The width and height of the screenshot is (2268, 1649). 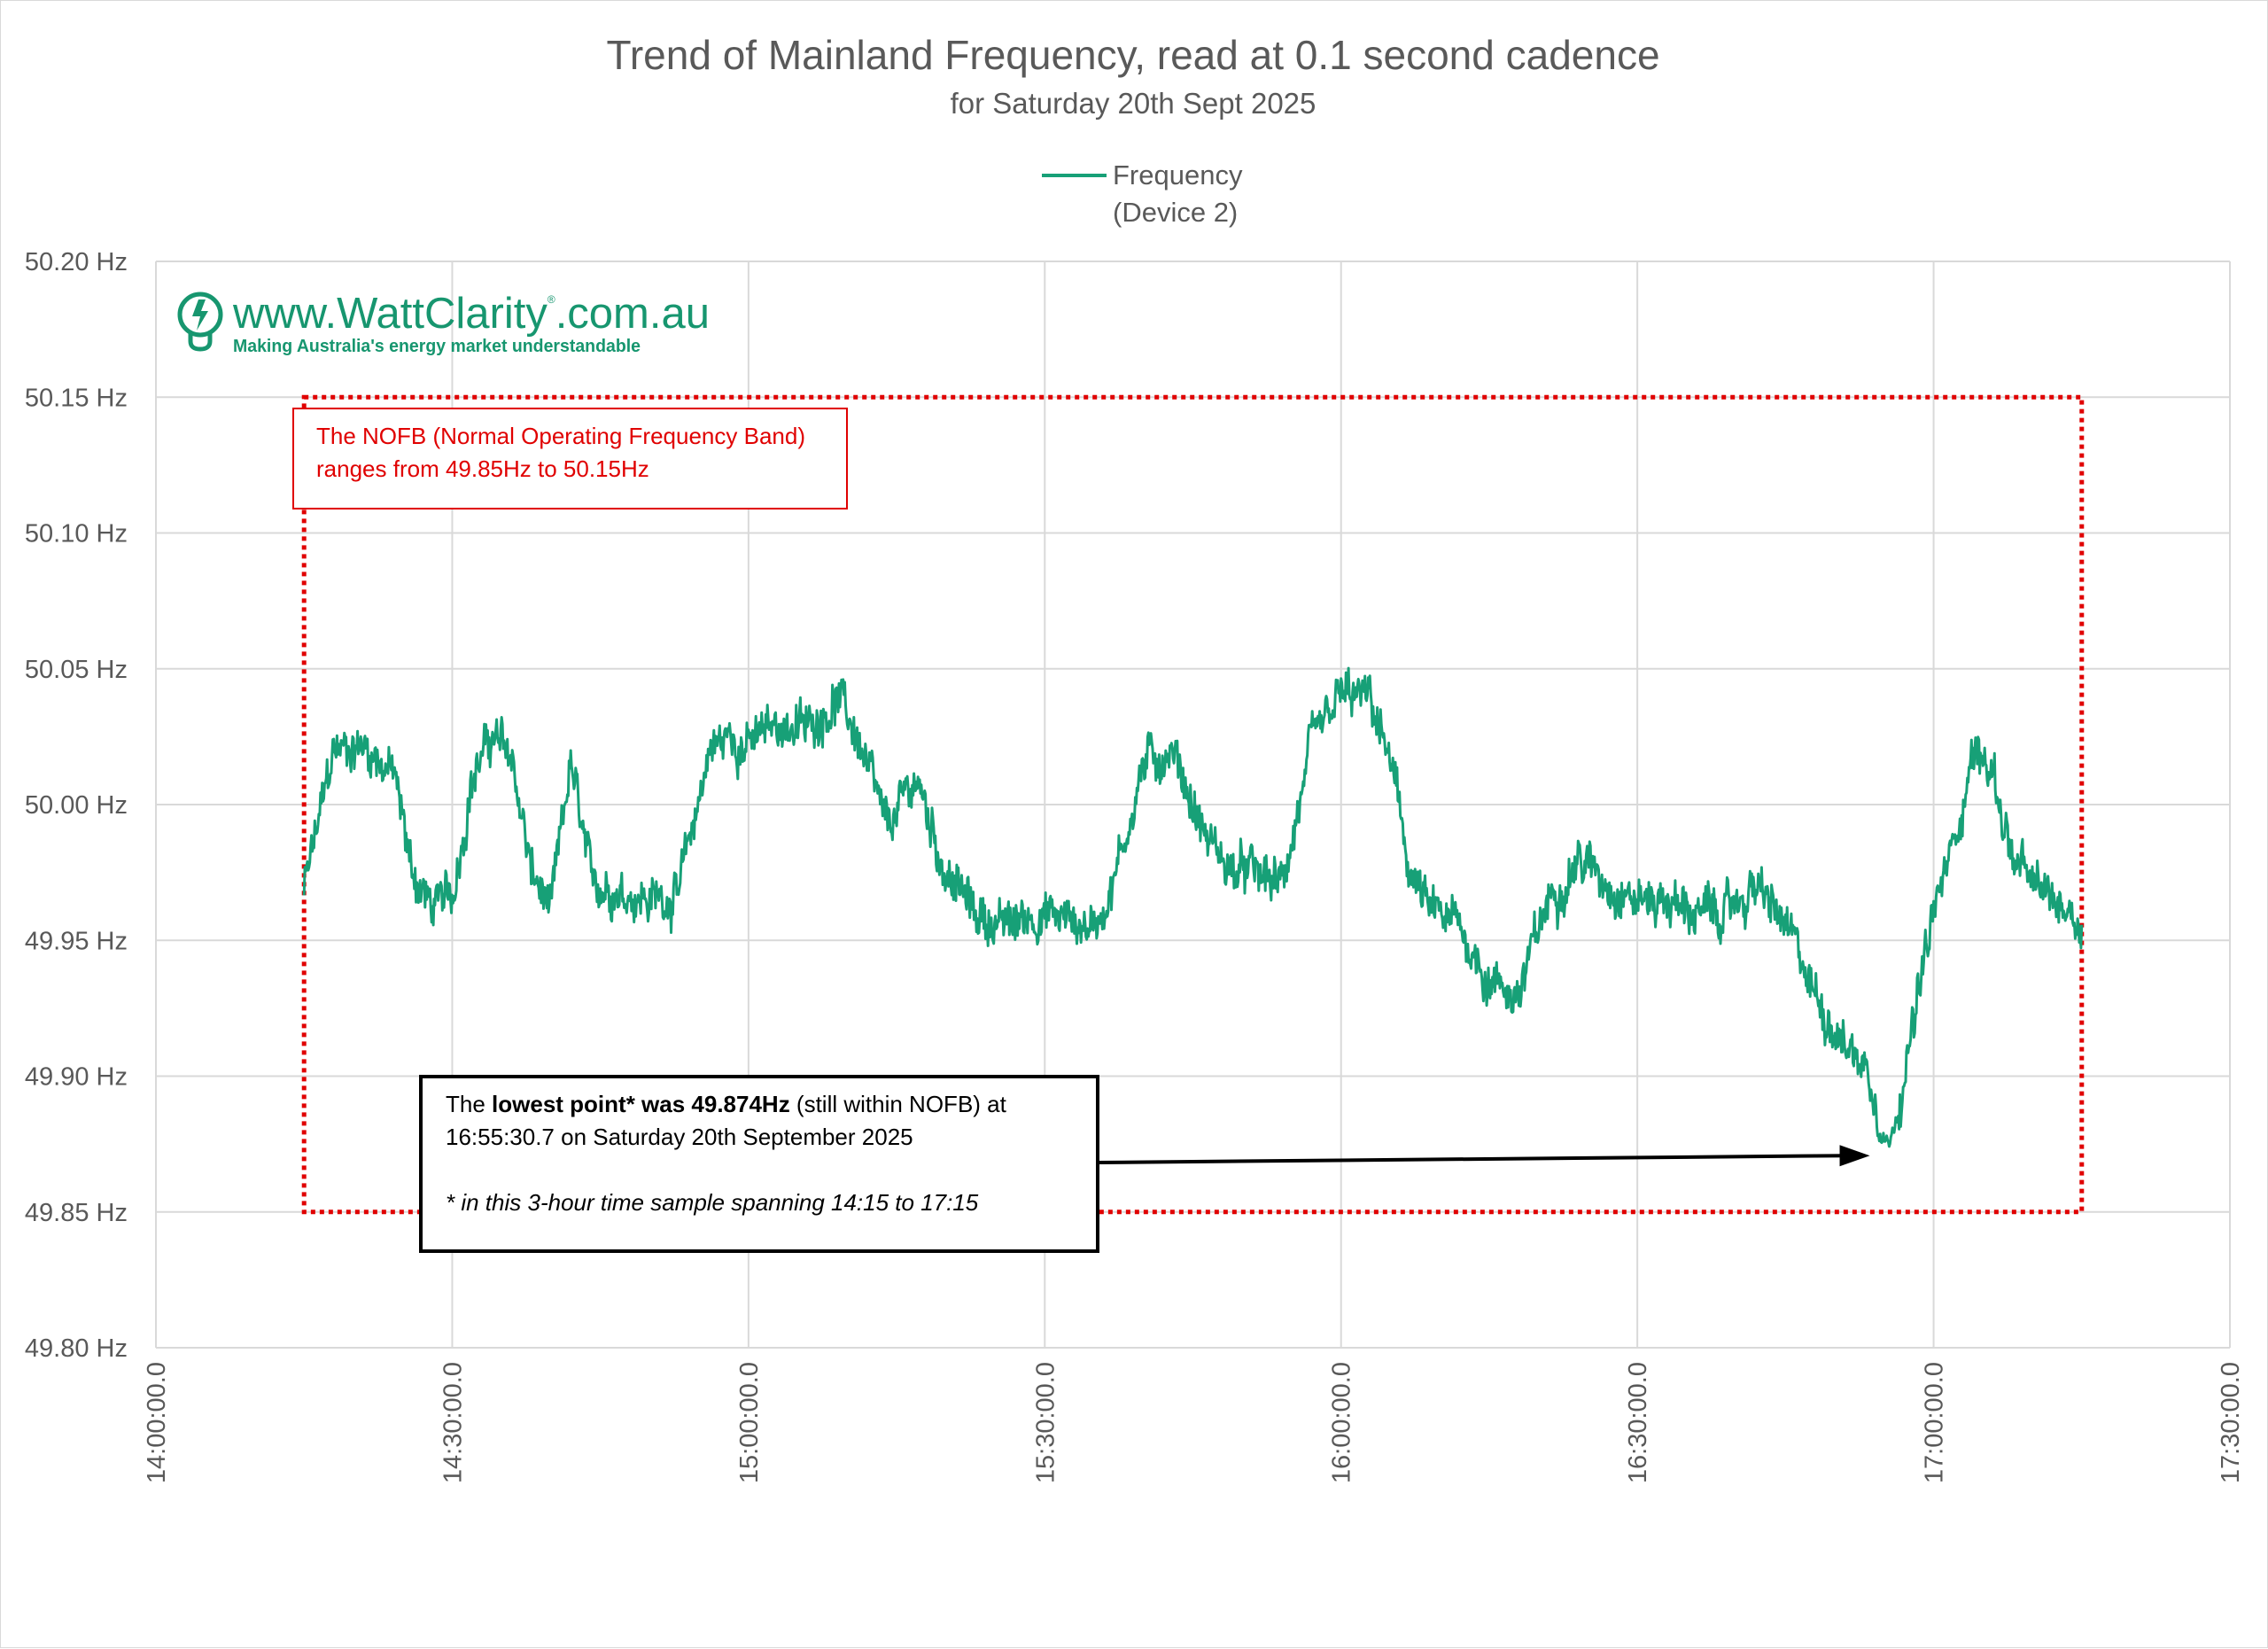 I want to click on x-tick-label: 14:30:00.0, so click(x=453, y=1422).